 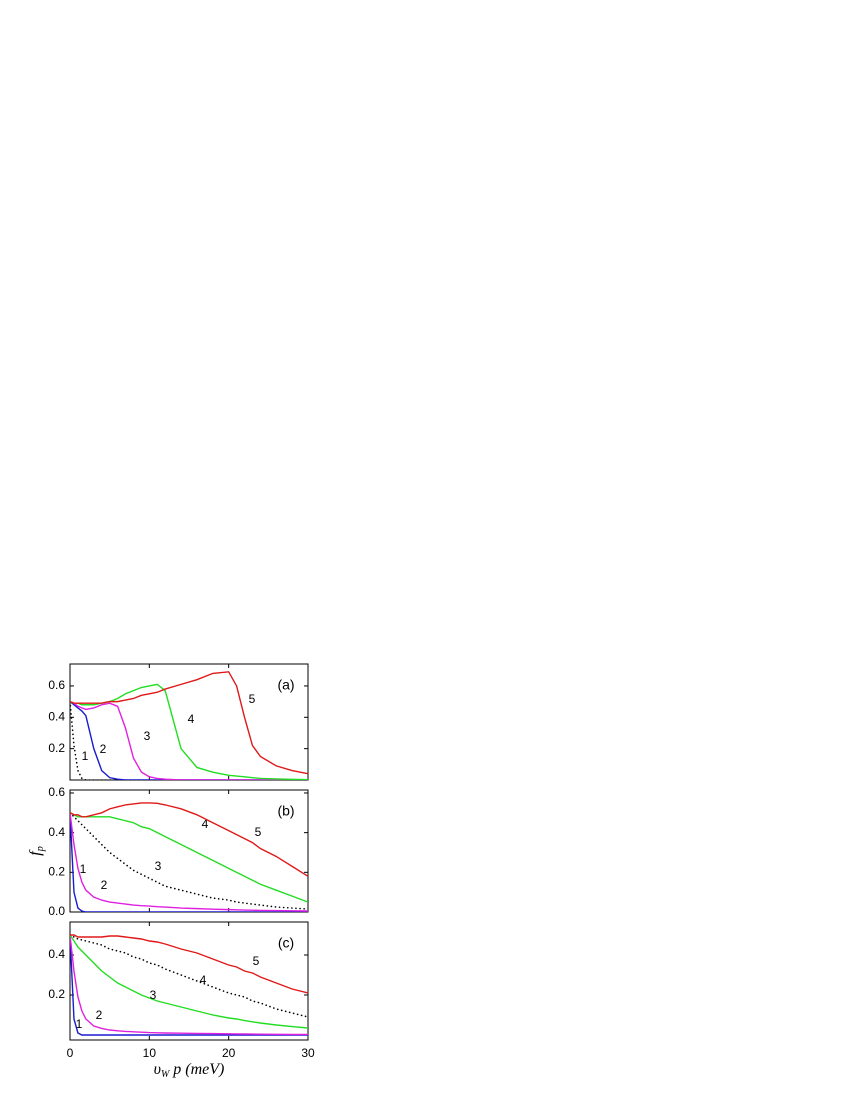 I want to click on y-label-main: f, so click(x=35, y=852).